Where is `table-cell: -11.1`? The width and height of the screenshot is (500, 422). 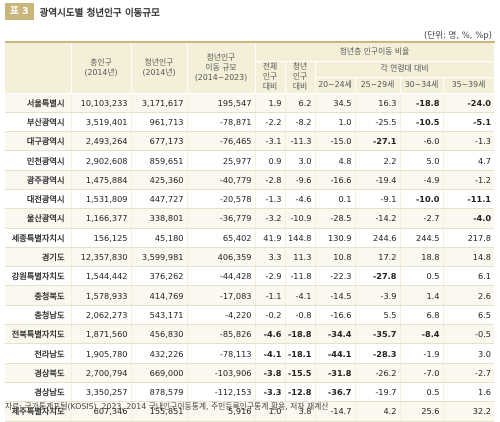 table-cell: -11.1 is located at coordinates (468, 199).